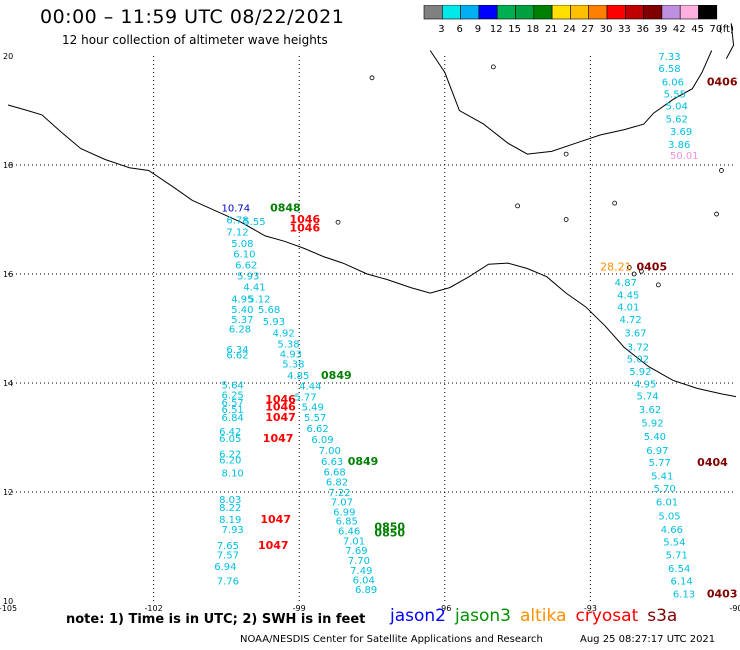  What do you see at coordinates (679, 29) in the screenshot?
I see `colorbar-tick-label: 42` at bounding box center [679, 29].